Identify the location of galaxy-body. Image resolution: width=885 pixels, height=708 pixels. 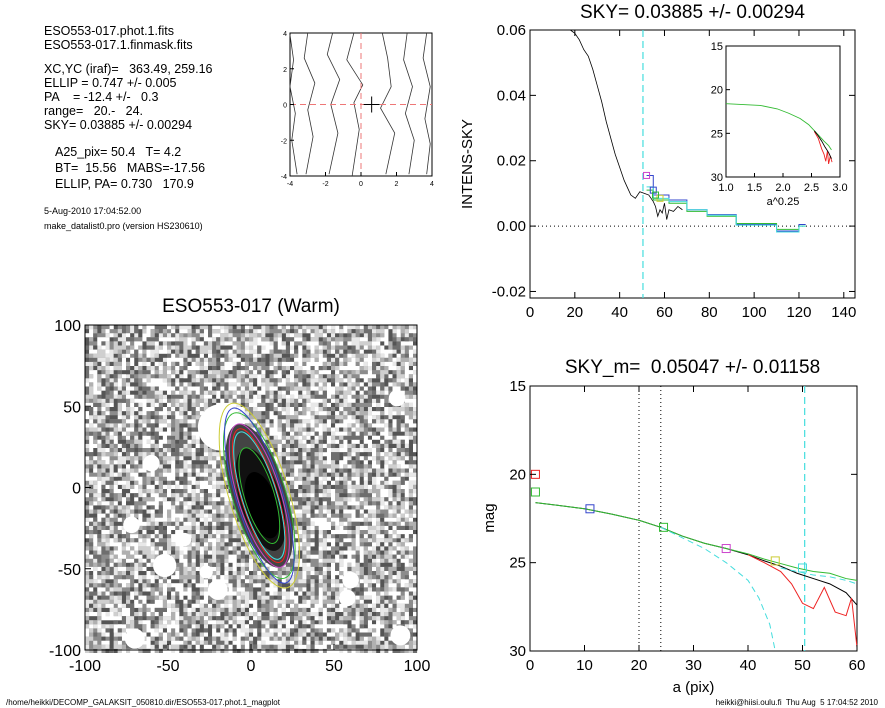
(259, 495).